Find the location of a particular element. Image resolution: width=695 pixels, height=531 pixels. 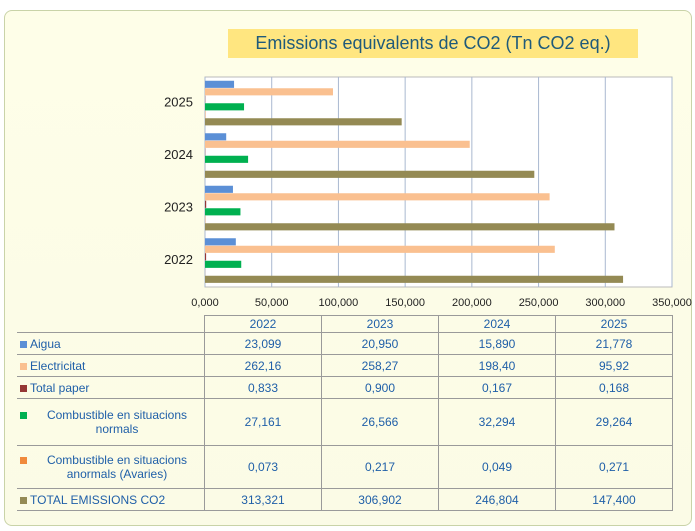

table-row: Aigua 23,099 20,950 15,890 21,778 is located at coordinates (345, 343).